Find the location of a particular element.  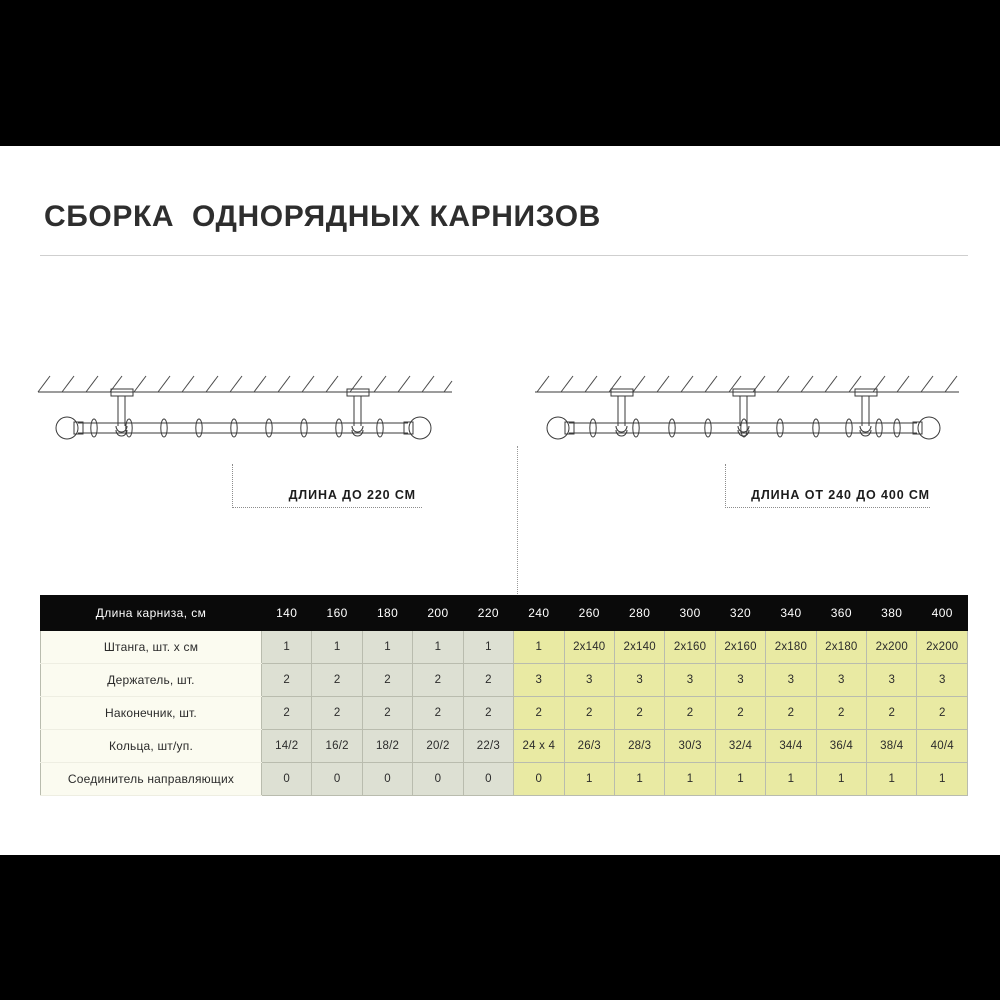

header-cell-length: 360 is located at coordinates (841, 613).